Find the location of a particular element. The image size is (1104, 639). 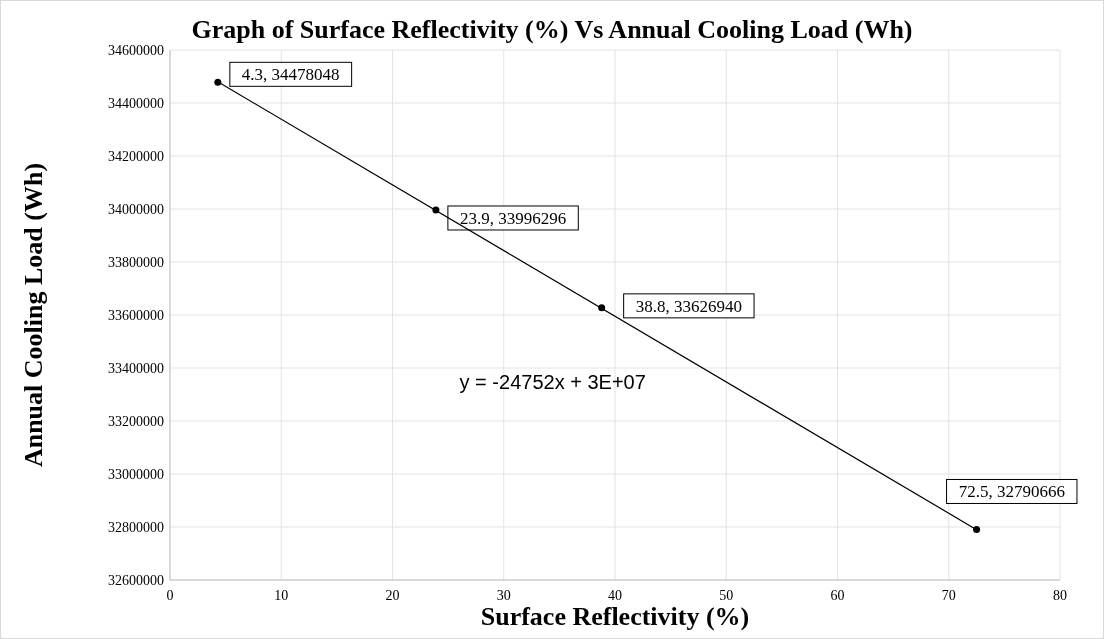

y-tick-label: 34600000 is located at coordinates (136, 50).